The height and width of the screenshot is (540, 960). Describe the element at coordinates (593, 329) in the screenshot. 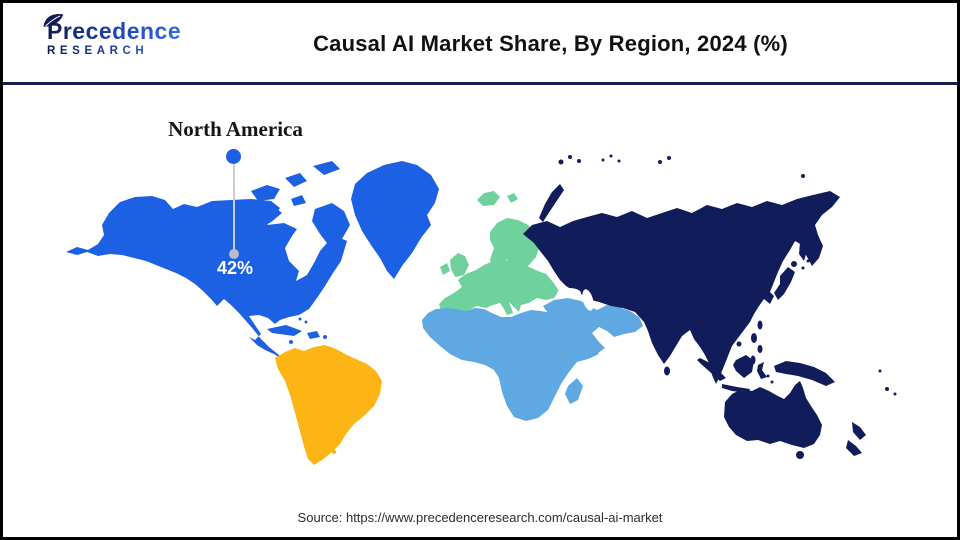

I see `middle-east` at that location.